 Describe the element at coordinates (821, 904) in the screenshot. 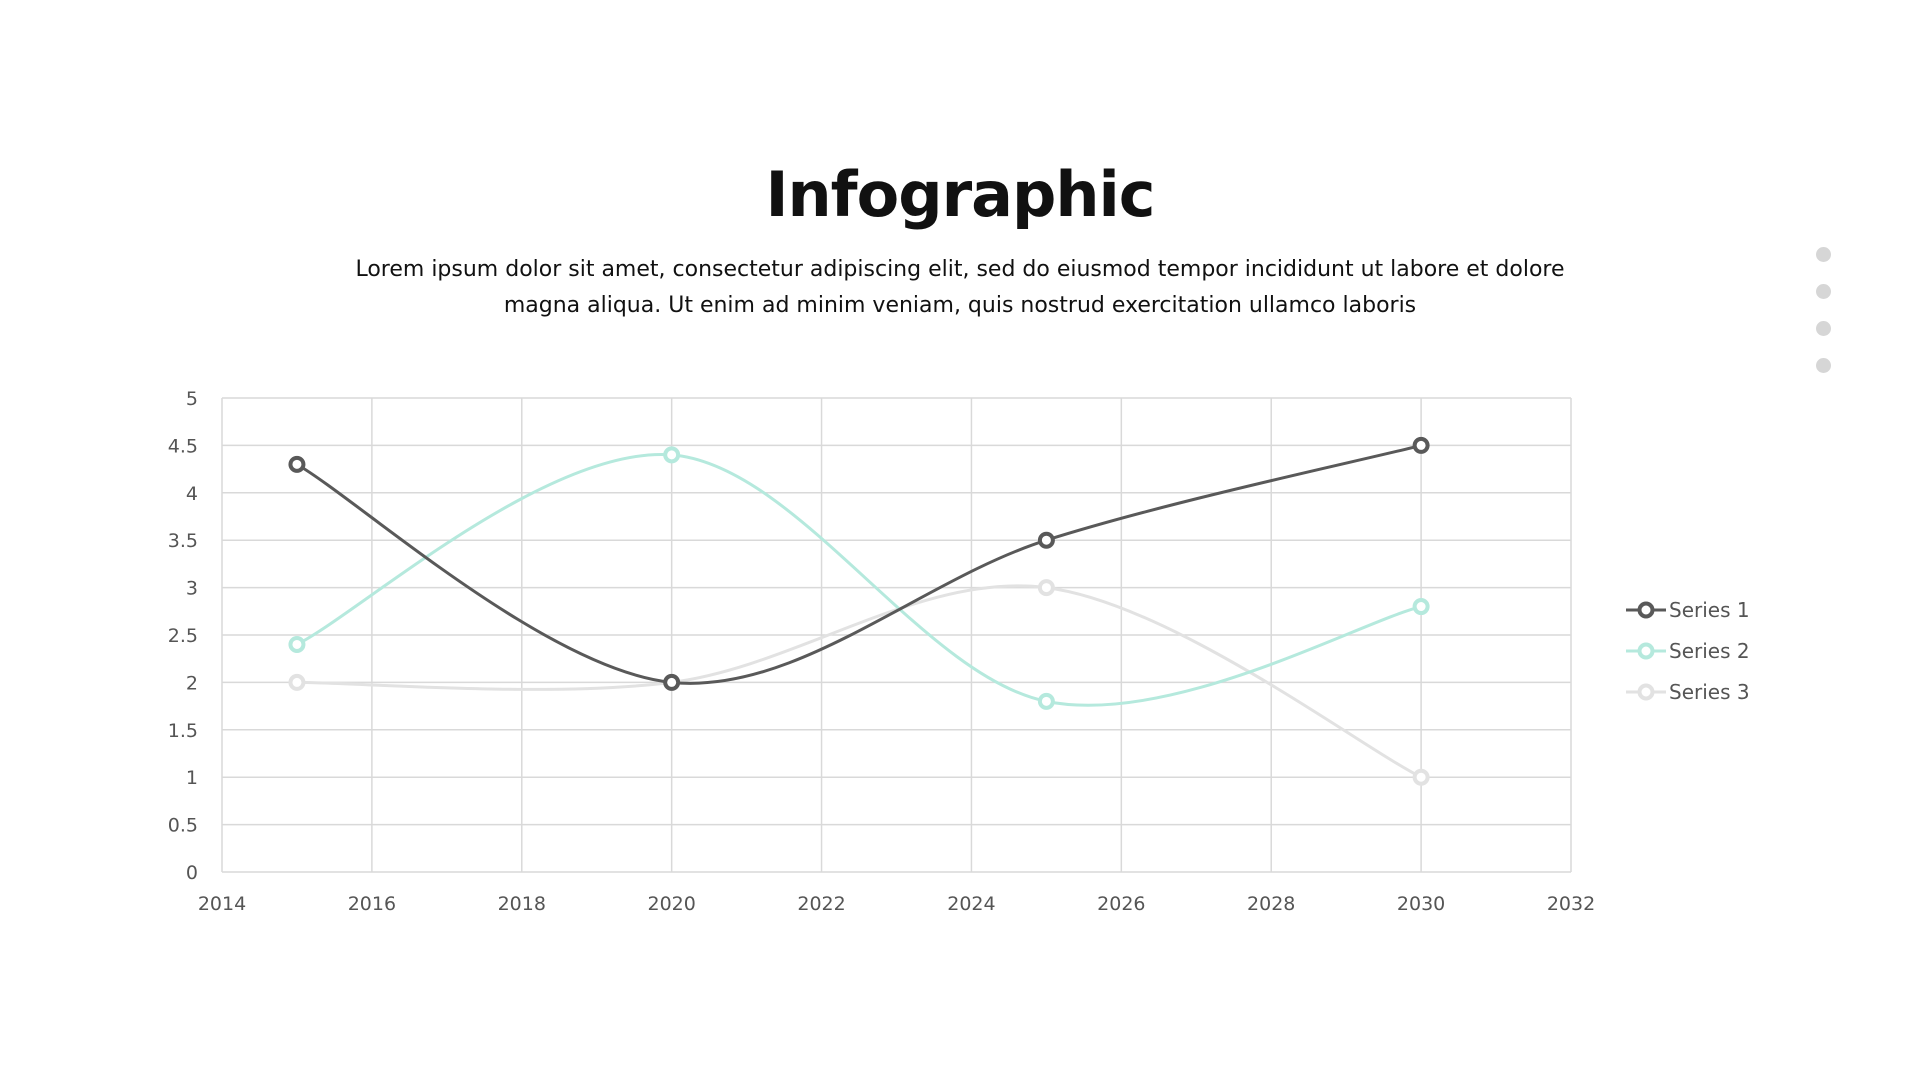

I see `x-tick-label: 2022` at that location.